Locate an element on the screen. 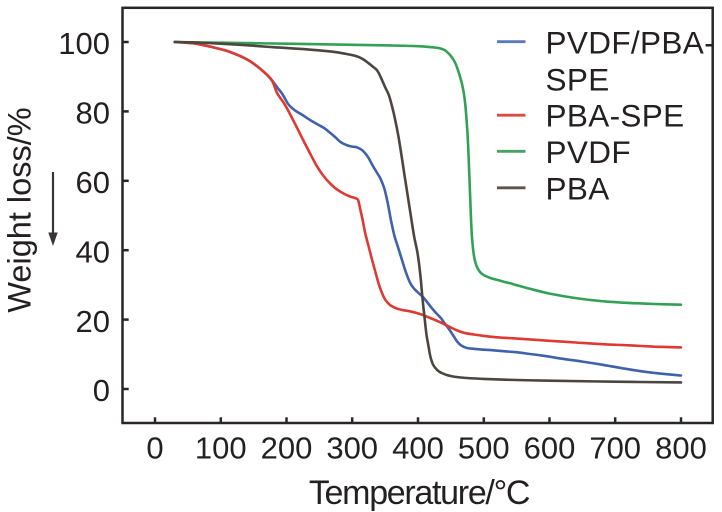 This screenshot has width=722, height=512. svg-text: 80 is located at coordinates (93, 113).